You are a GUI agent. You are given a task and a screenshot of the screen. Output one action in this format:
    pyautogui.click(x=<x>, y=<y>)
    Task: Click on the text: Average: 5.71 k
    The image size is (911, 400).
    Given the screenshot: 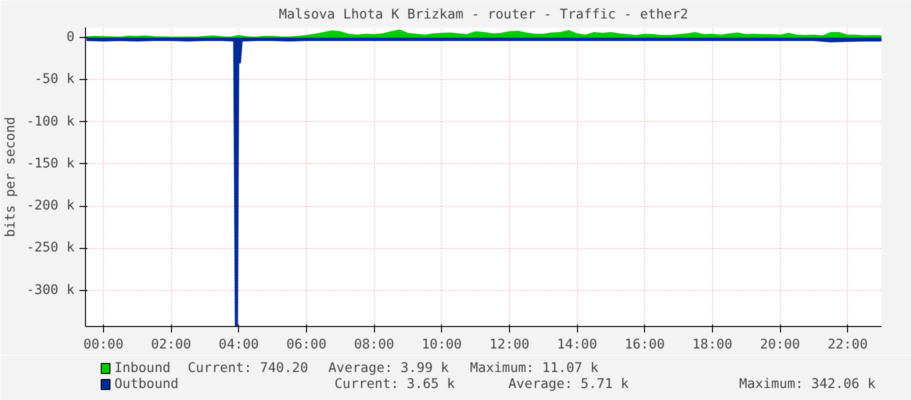 What is the action you would take?
    pyautogui.click(x=568, y=384)
    